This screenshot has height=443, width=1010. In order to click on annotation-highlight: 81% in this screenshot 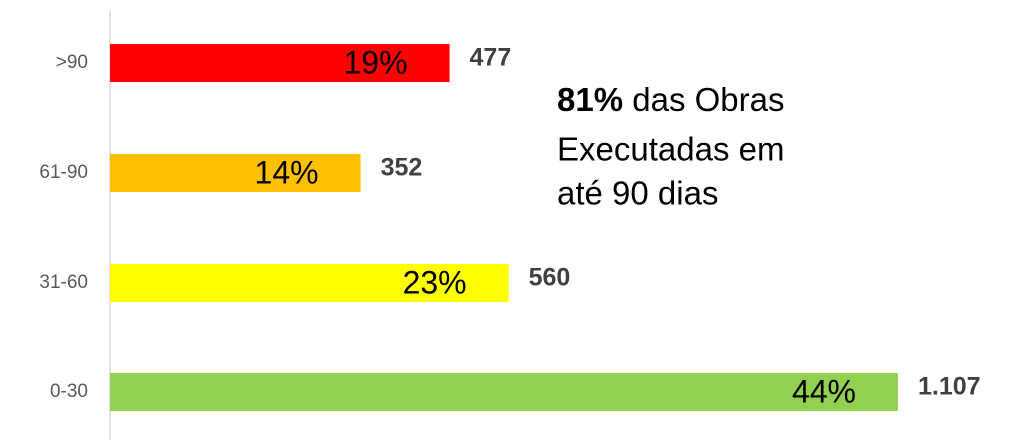, I will do `click(590, 99)`.